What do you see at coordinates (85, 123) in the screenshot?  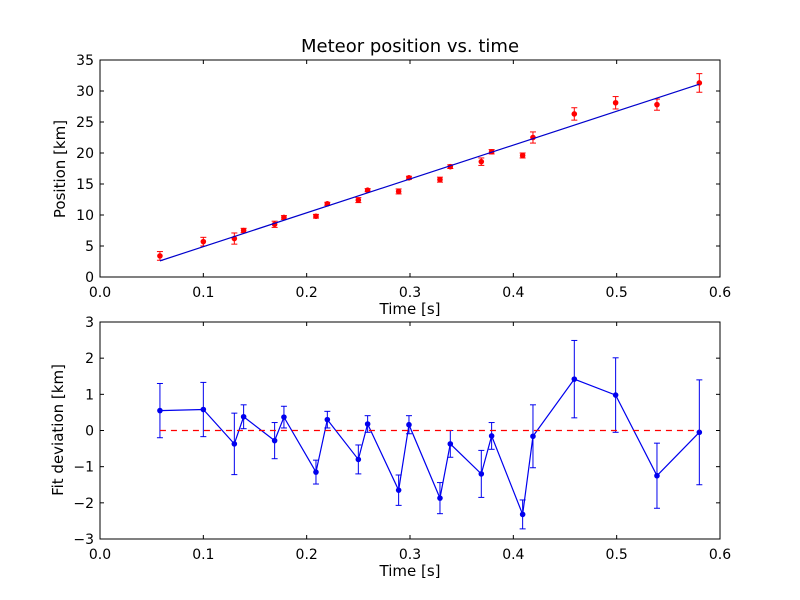 I see `y-tick-label: 25` at bounding box center [85, 123].